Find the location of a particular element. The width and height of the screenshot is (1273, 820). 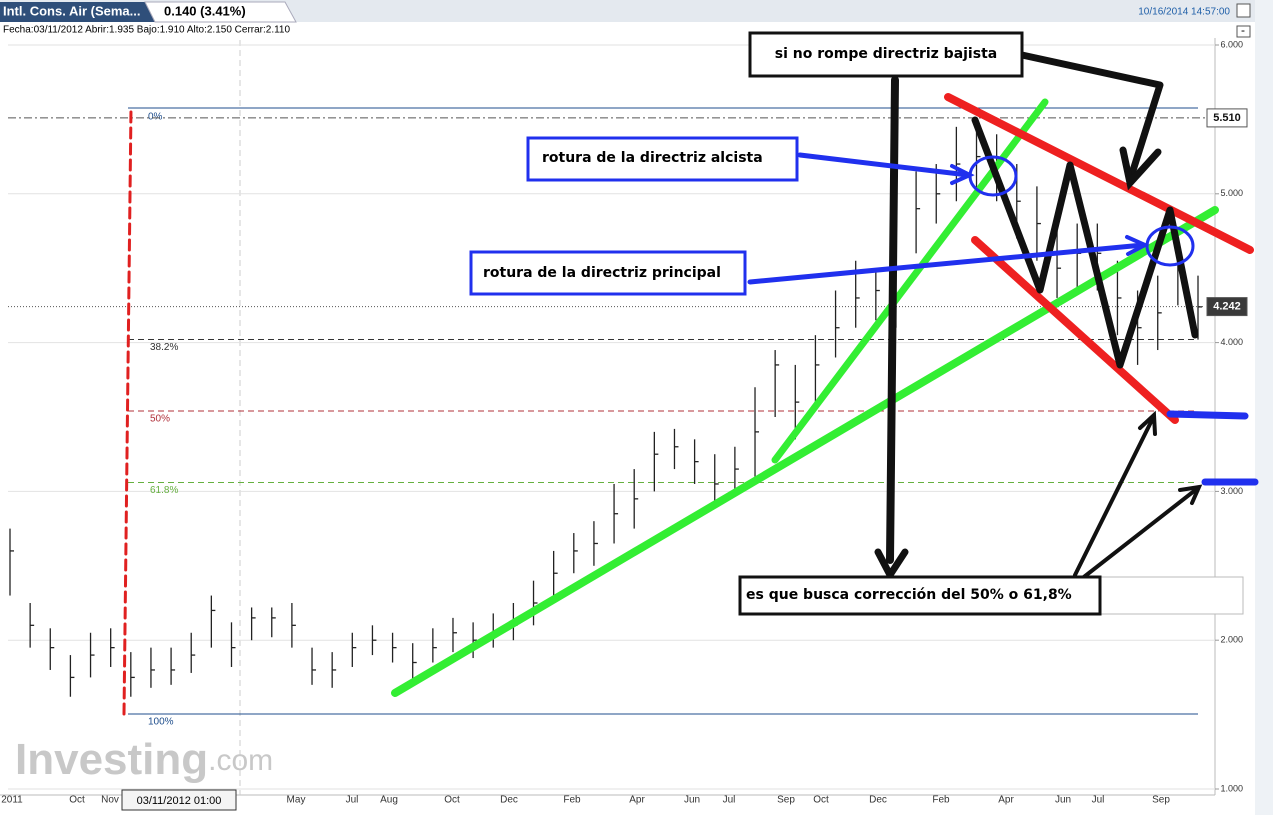

tab2 is located at coordinates (220, 12).